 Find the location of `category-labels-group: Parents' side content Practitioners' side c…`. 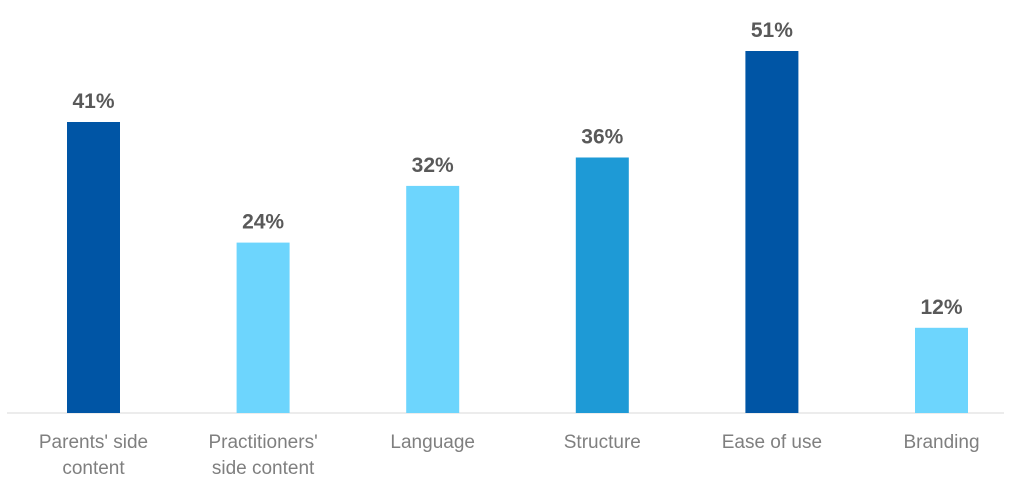

category-labels-group: Parents' side content Practitioners' side c… is located at coordinates (509, 454).